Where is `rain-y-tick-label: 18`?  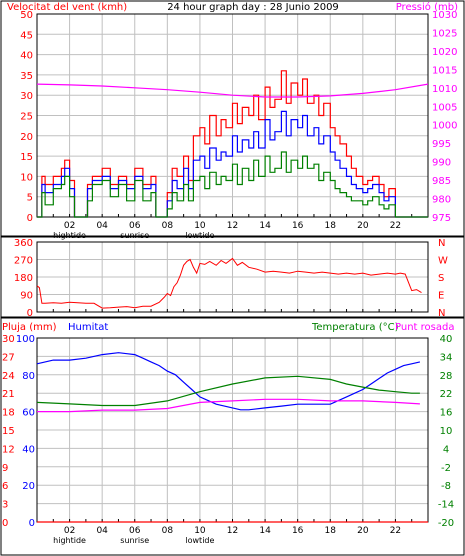
rain-y-tick-label: 18 is located at coordinates (8, 413).